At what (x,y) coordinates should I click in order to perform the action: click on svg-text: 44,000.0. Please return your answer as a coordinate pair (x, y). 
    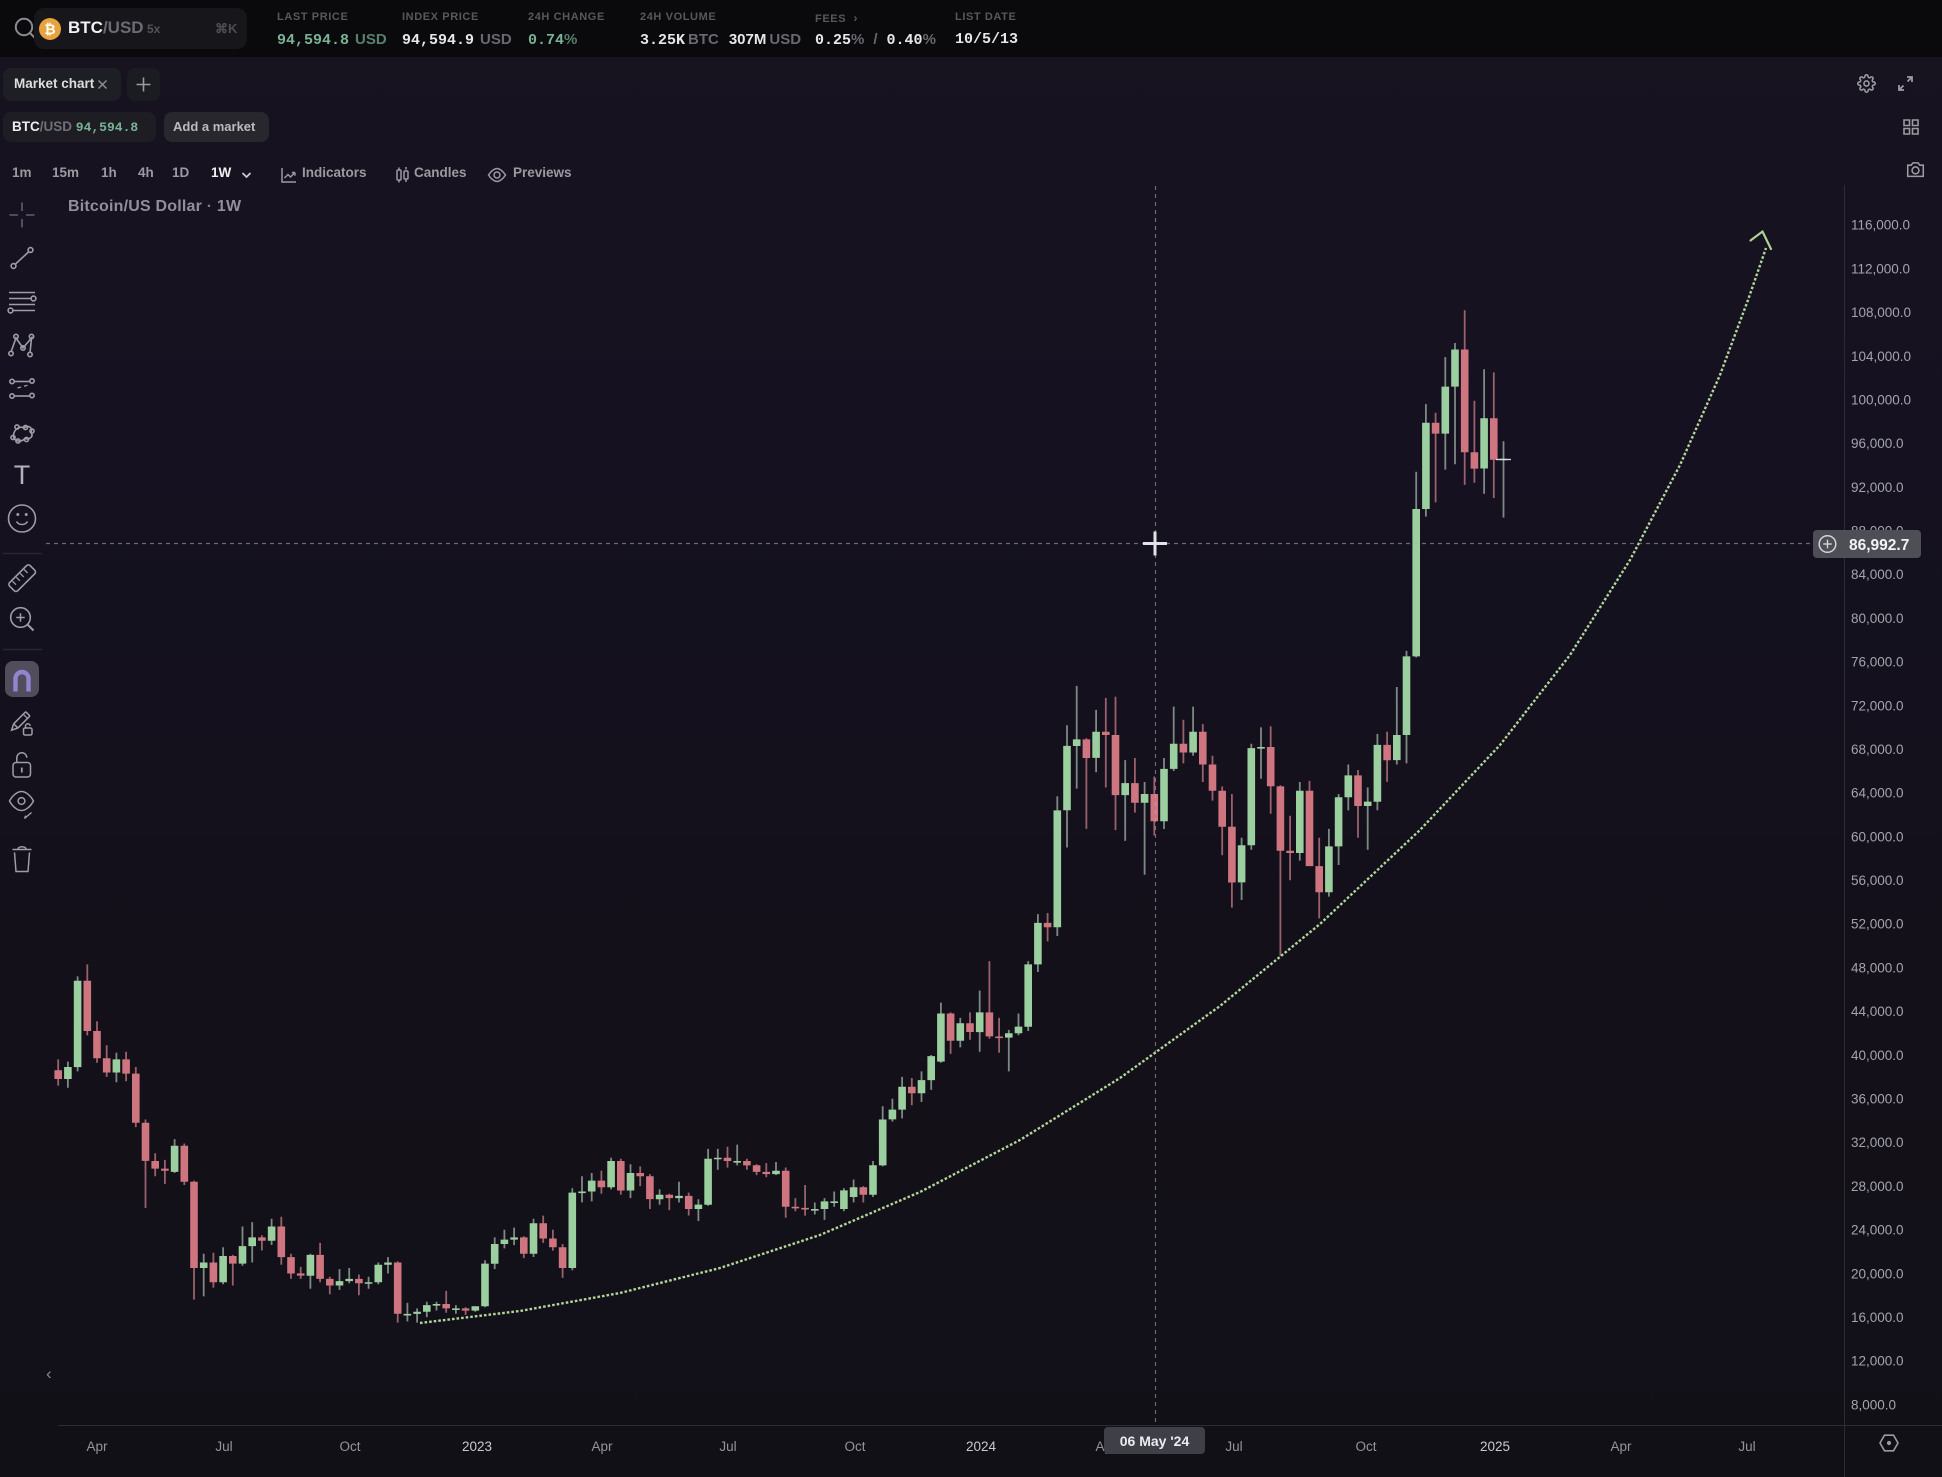
    Looking at the image, I should click on (1877, 1011).